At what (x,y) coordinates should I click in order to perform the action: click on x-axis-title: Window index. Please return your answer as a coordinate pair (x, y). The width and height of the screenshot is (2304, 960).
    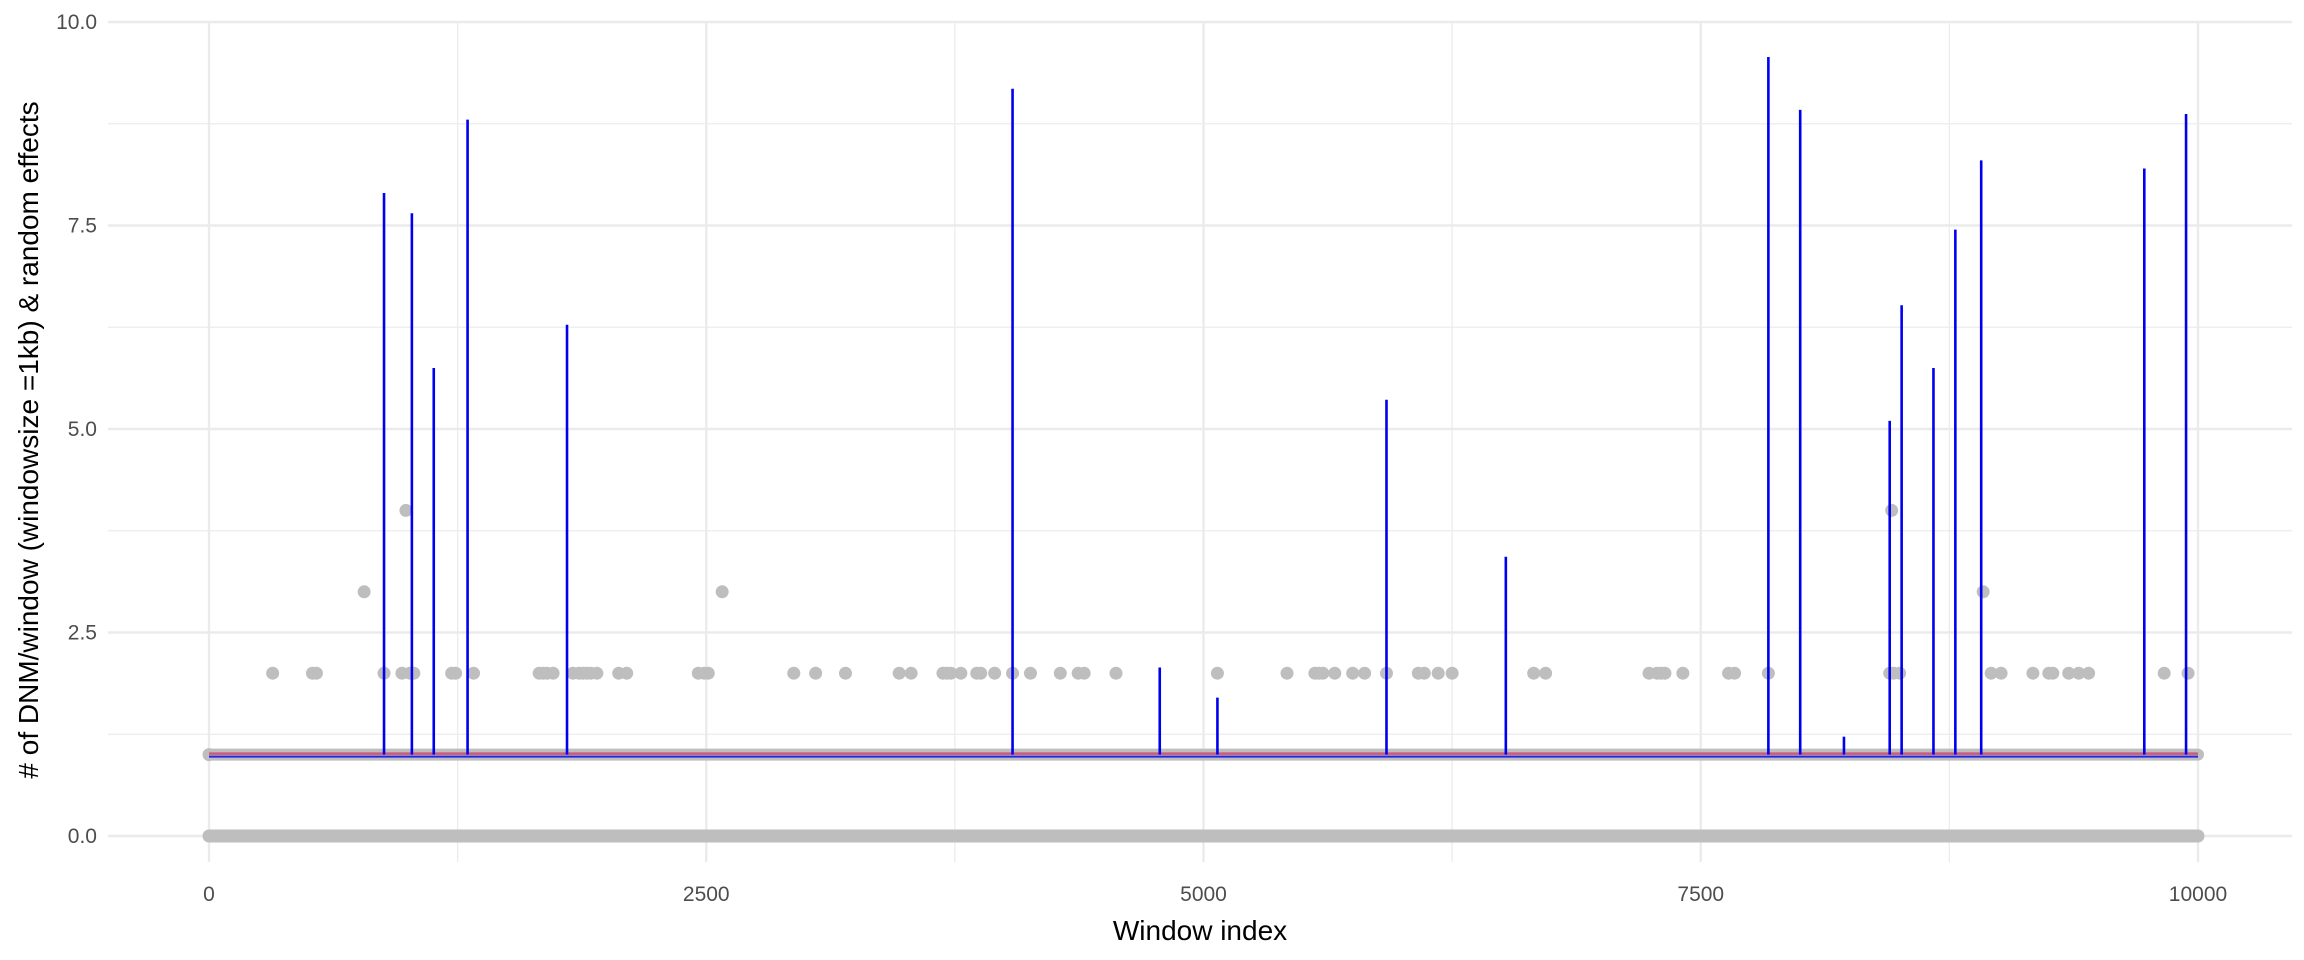
    Looking at the image, I should click on (1200, 930).